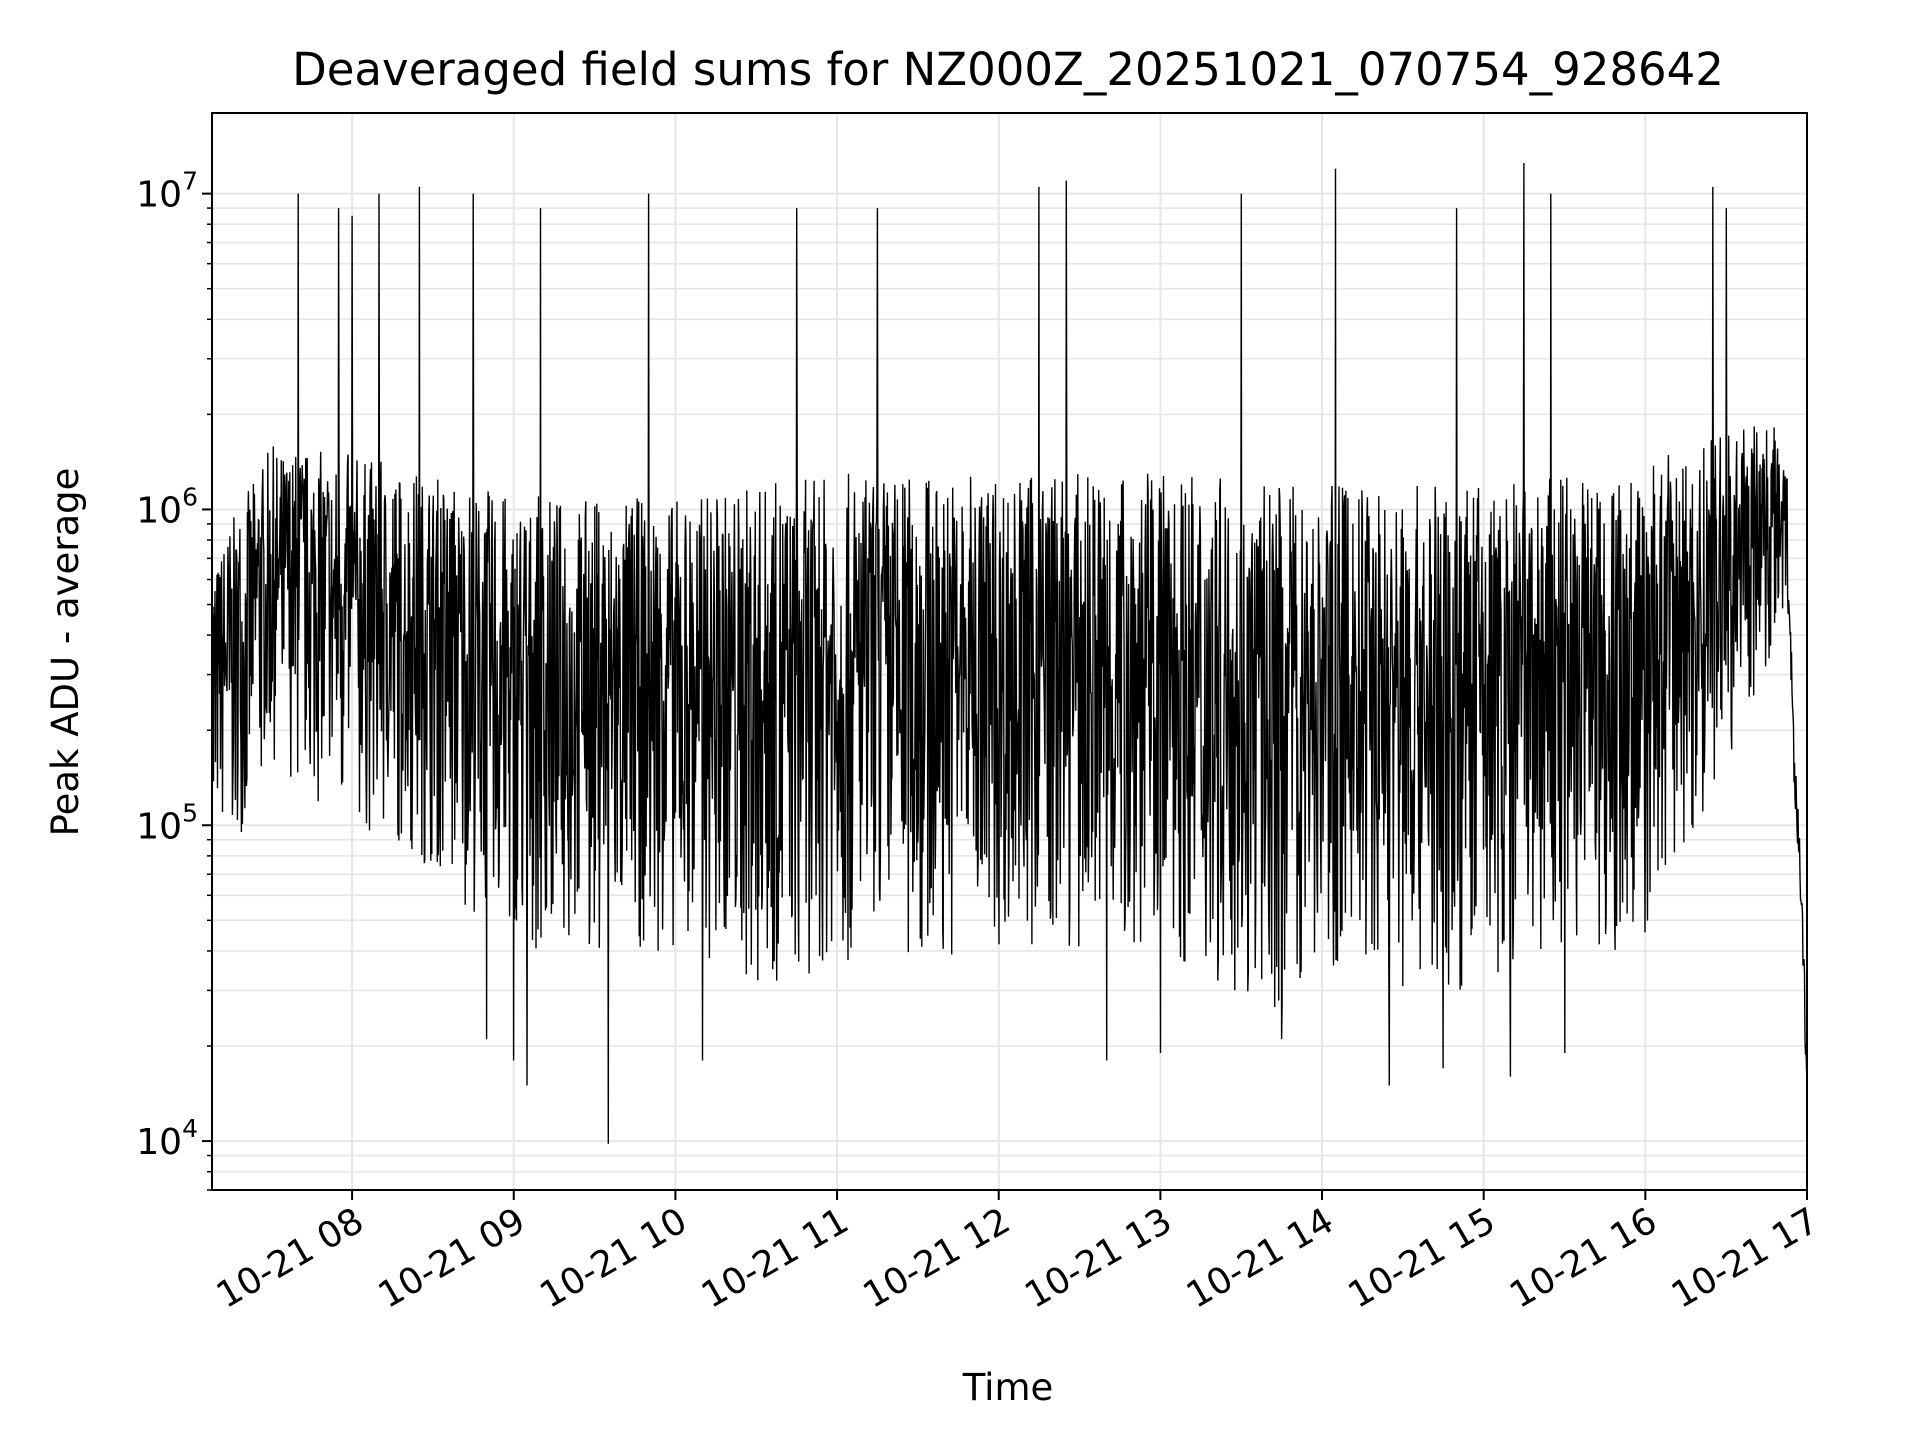 This screenshot has height=1440, width=1920. What do you see at coordinates (1008, 1387) in the screenshot?
I see `x-axis-label: Time` at bounding box center [1008, 1387].